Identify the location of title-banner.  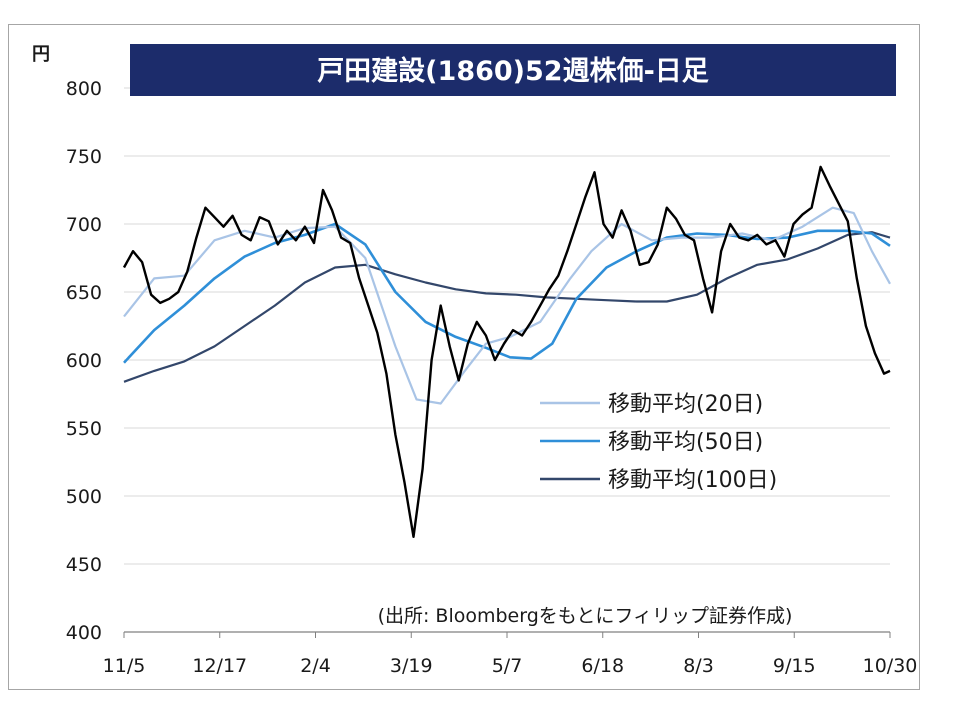
(513, 70).